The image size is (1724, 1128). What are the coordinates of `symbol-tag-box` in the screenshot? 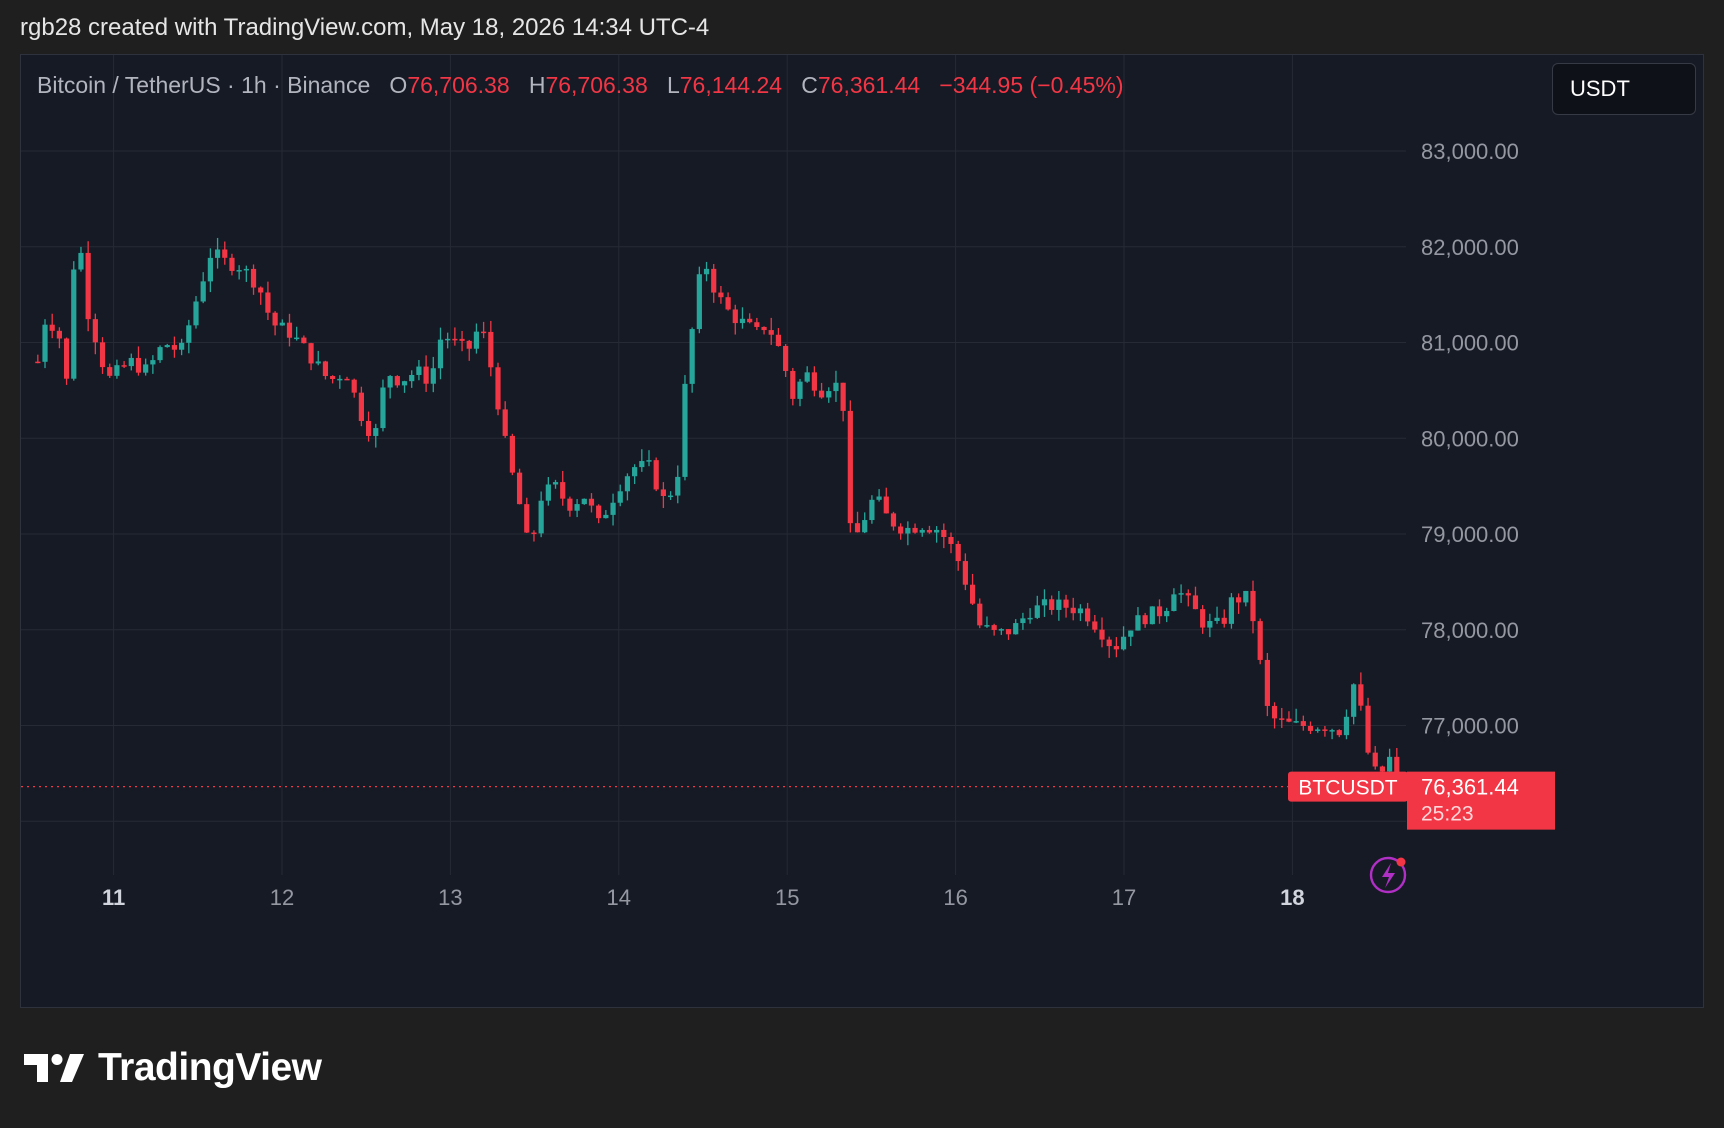 It's located at (1348, 786).